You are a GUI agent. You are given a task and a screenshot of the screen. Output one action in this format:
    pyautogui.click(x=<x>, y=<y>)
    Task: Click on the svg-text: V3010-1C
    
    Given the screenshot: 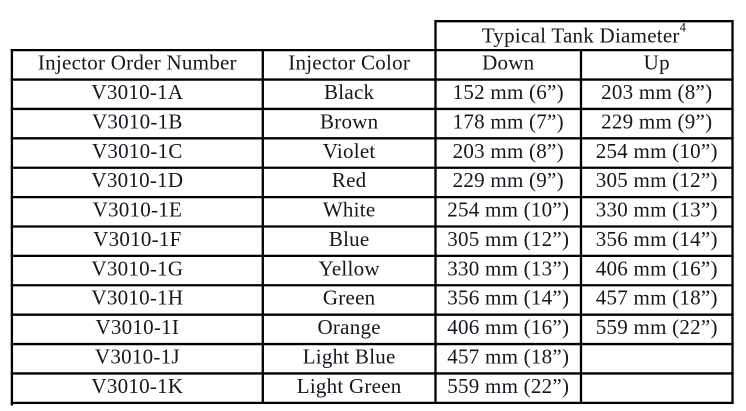 What is the action you would take?
    pyautogui.click(x=137, y=151)
    